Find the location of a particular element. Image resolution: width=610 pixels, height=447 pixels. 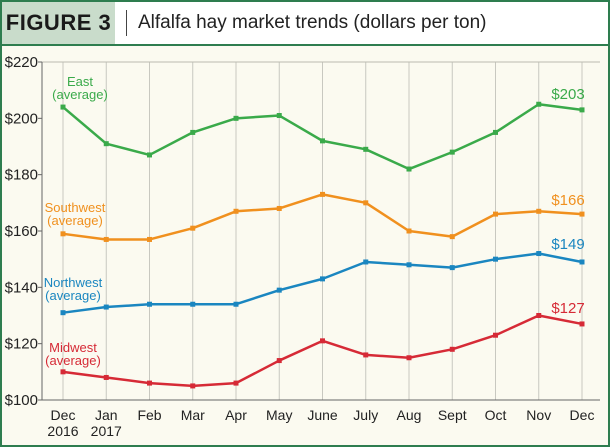

x-tick-label: Dec 2016 is located at coordinates (62, 423).